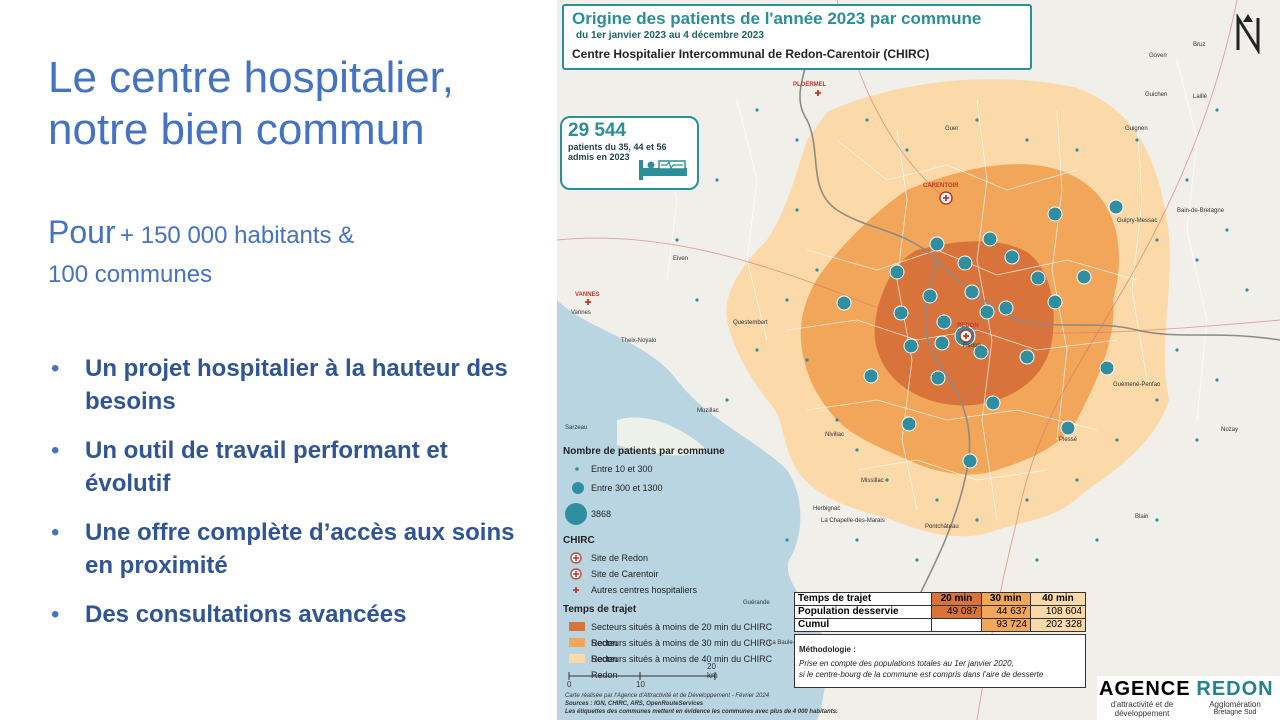 The height and width of the screenshot is (720, 1280). I want to click on place-label: VANNES, so click(587, 295).